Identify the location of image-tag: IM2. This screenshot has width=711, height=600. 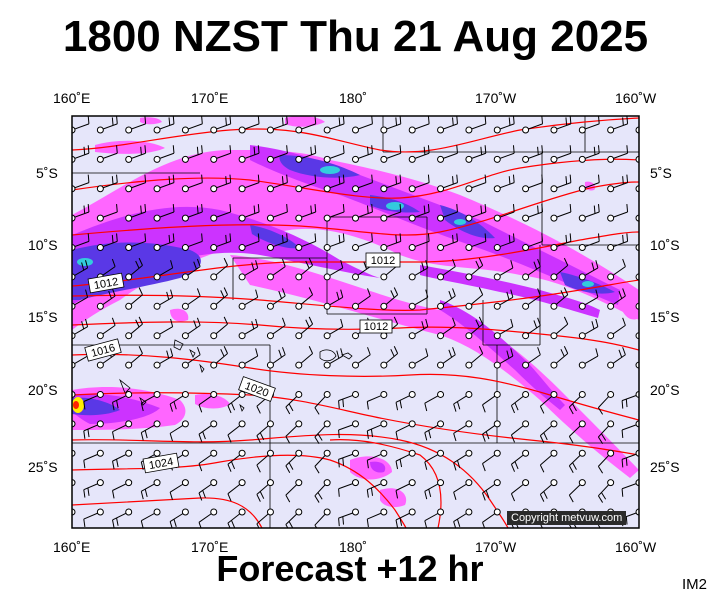
(694, 584).